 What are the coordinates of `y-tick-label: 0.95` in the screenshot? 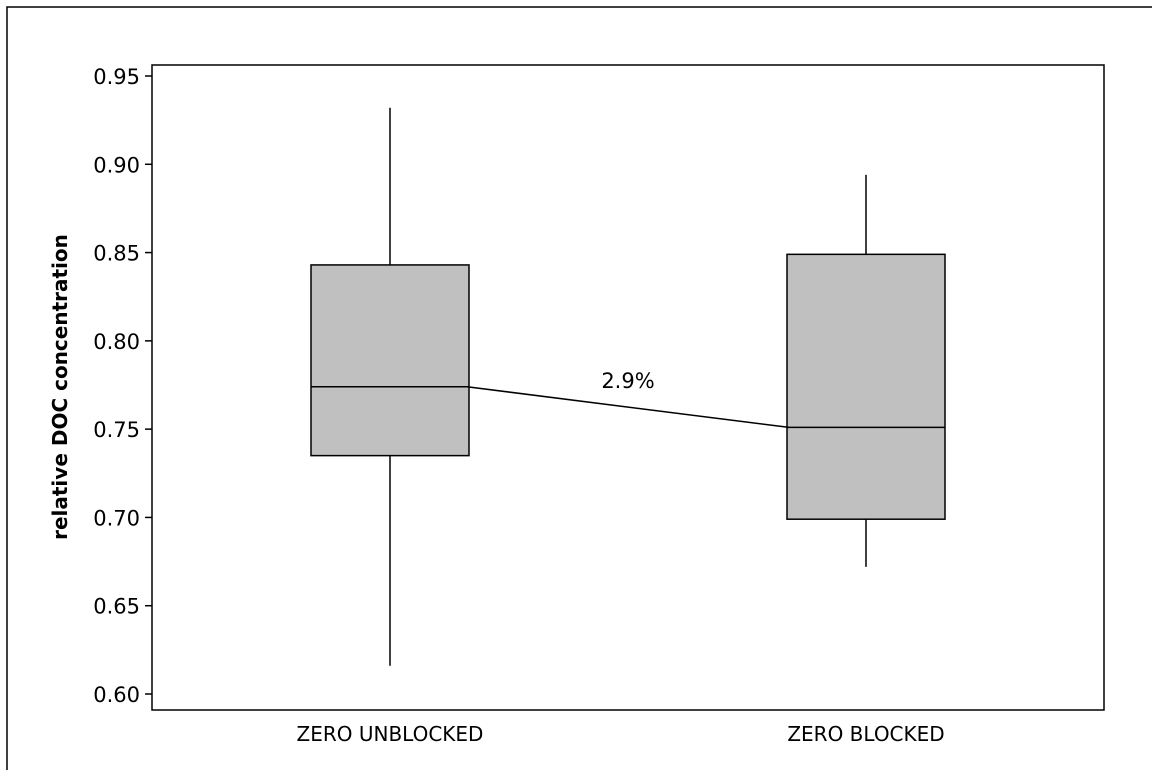 It's located at (116, 77).